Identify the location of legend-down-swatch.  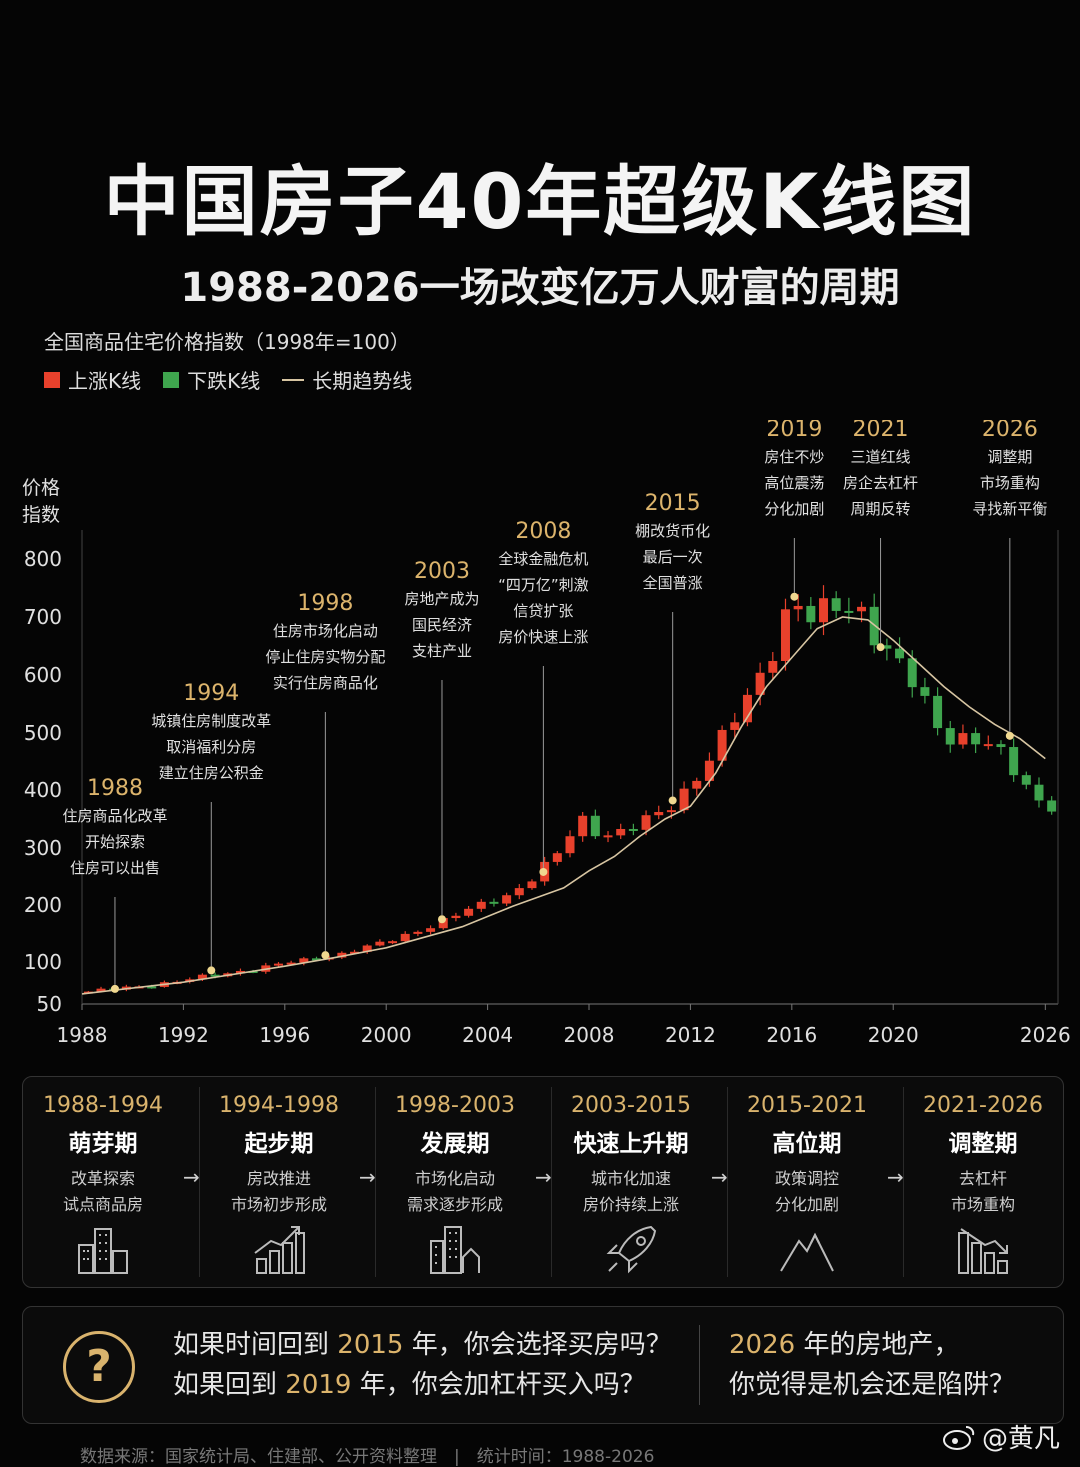
(171, 379).